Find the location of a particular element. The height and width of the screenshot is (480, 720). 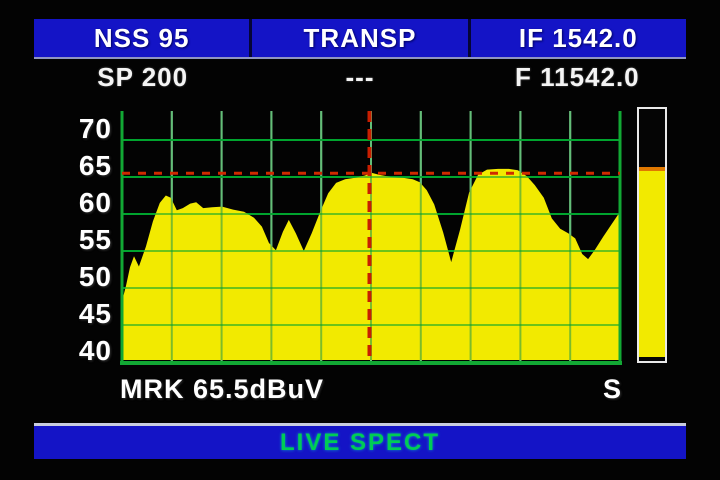

transponder-cell: TRANSP is located at coordinates (358, 38).